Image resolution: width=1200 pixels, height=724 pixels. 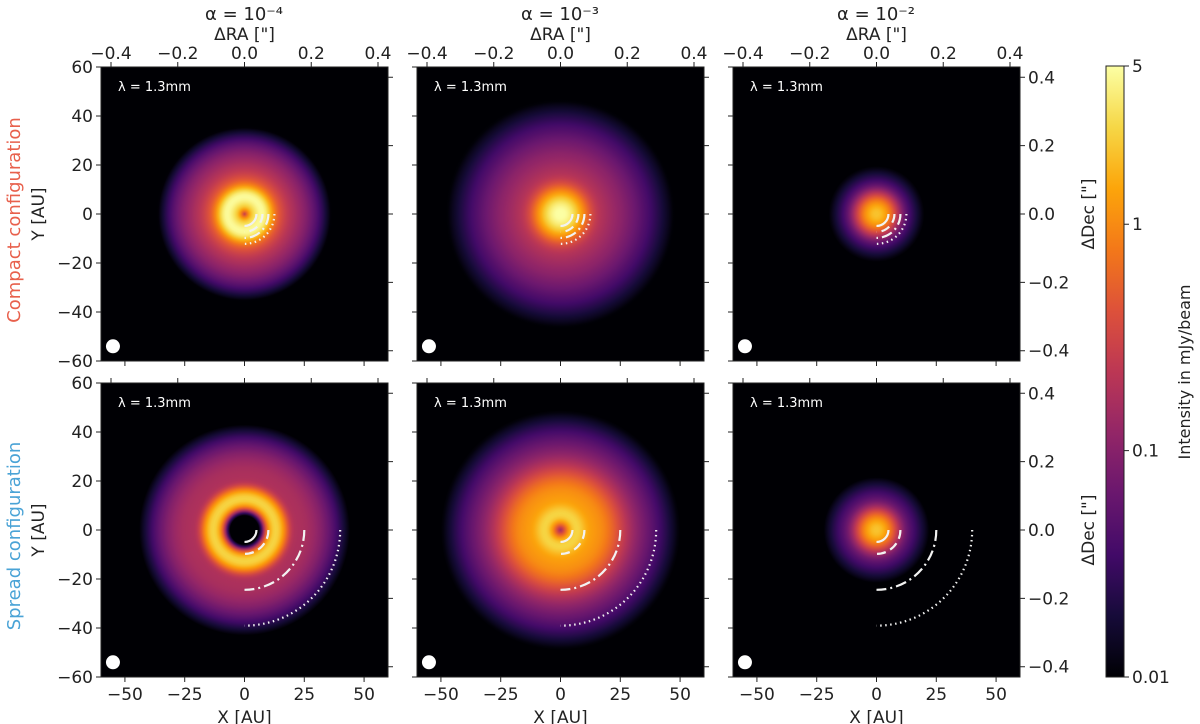 I want to click on column-title-alpha-1e-2: α = 10⁻², so click(x=876, y=14).